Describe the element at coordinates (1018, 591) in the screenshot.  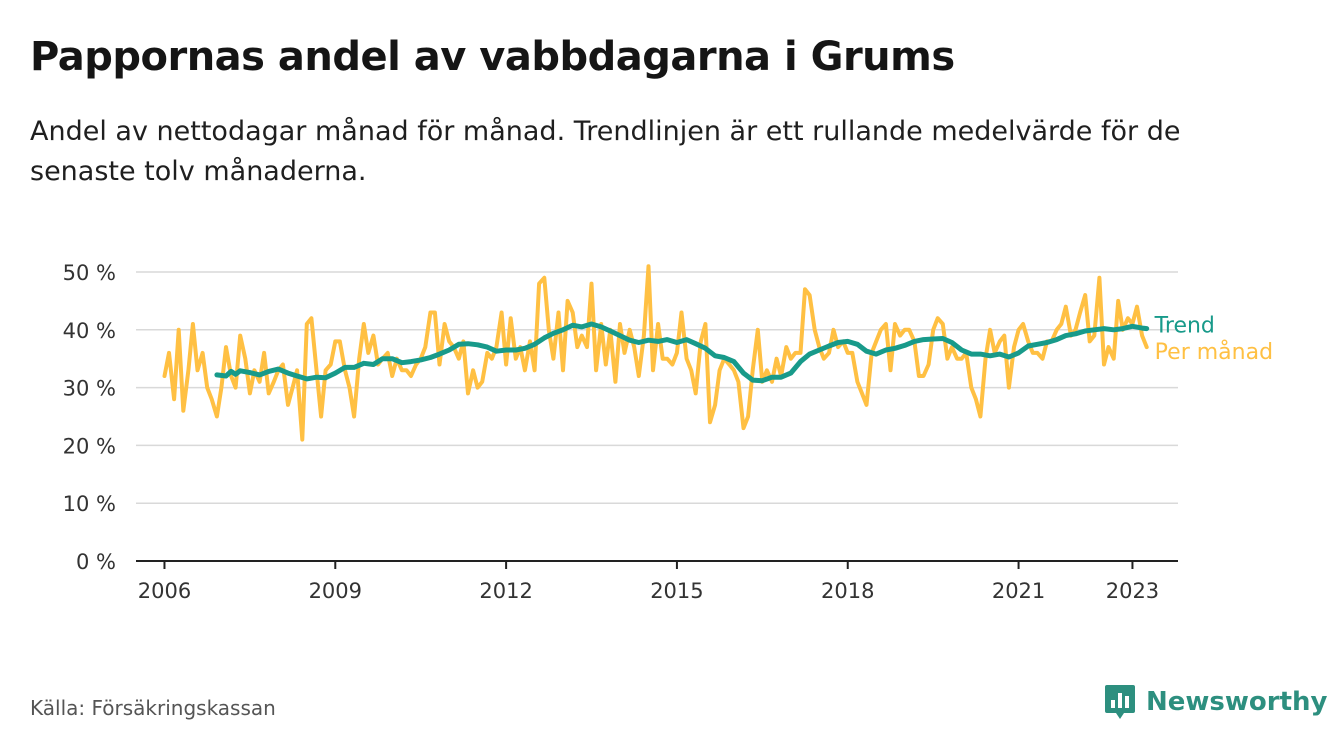
I see `x-tick-label: 2021` at that location.